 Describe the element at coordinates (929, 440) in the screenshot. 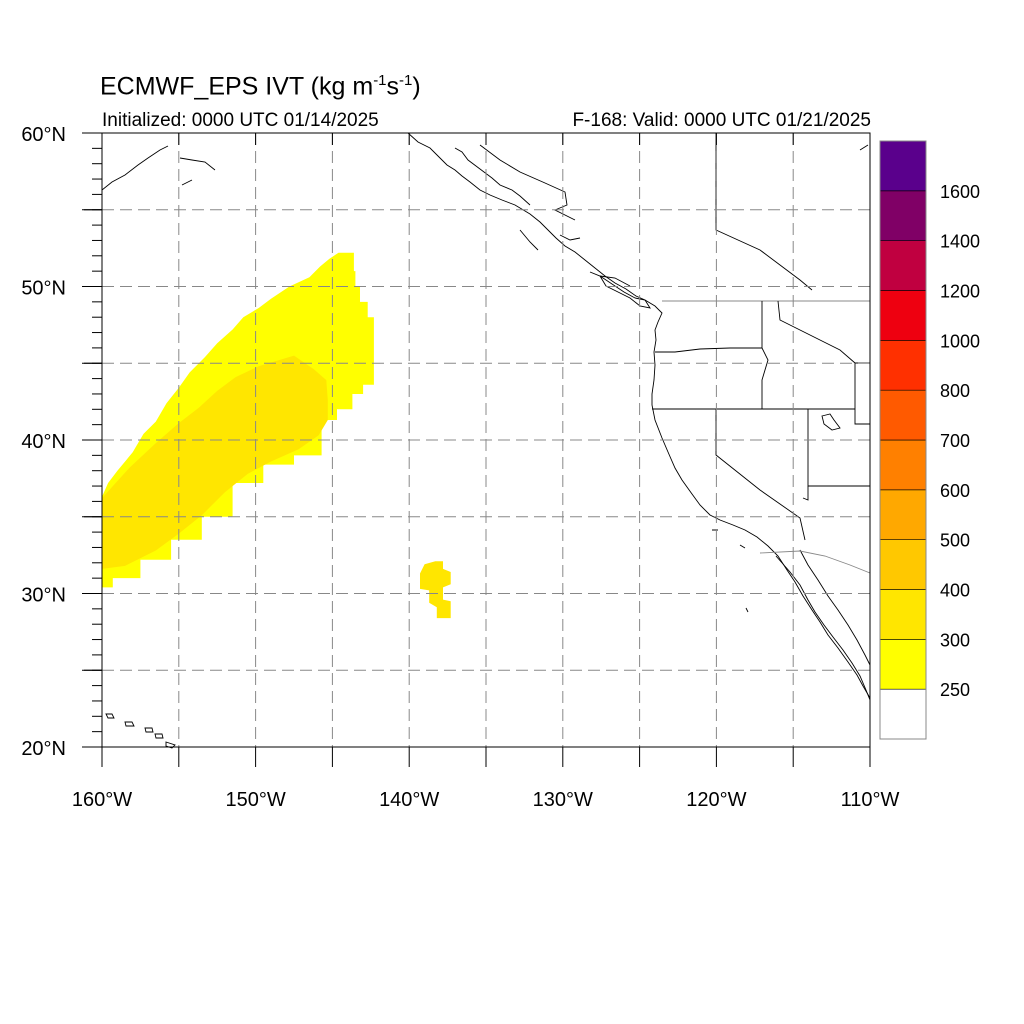

I see `ivt-colorbar: 250 300 400 500 600 700 800 1000 1200 1400 1600` at that location.